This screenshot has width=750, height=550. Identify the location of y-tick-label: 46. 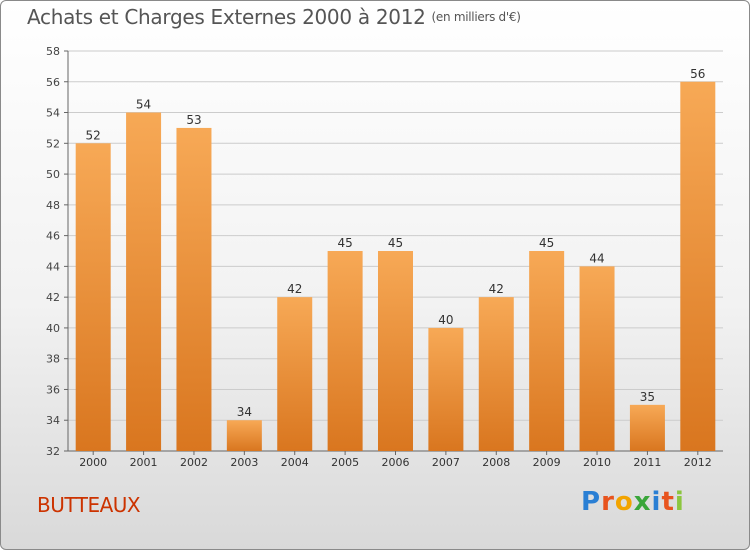
(53, 236).